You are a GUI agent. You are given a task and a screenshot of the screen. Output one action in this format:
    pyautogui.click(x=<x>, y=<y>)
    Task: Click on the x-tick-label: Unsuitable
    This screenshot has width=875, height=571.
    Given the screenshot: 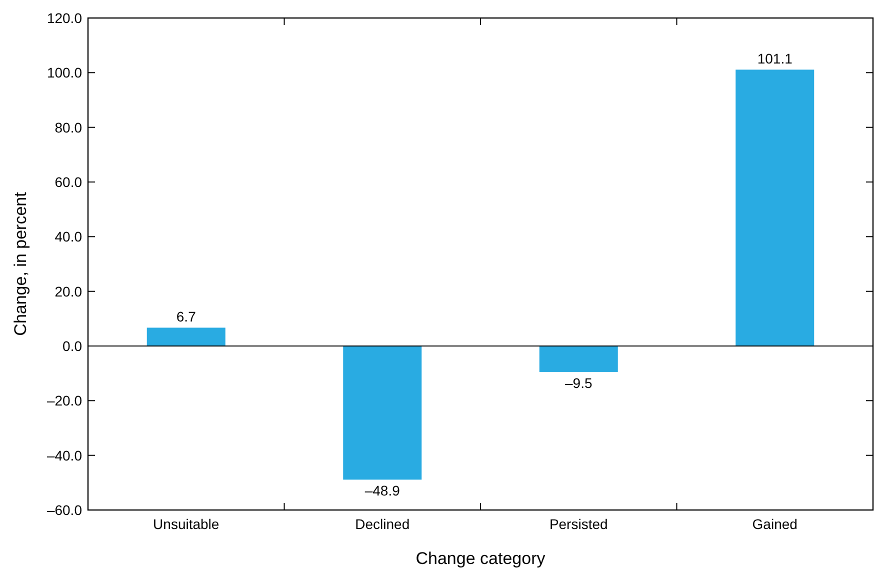 What is the action you would take?
    pyautogui.click(x=186, y=524)
    